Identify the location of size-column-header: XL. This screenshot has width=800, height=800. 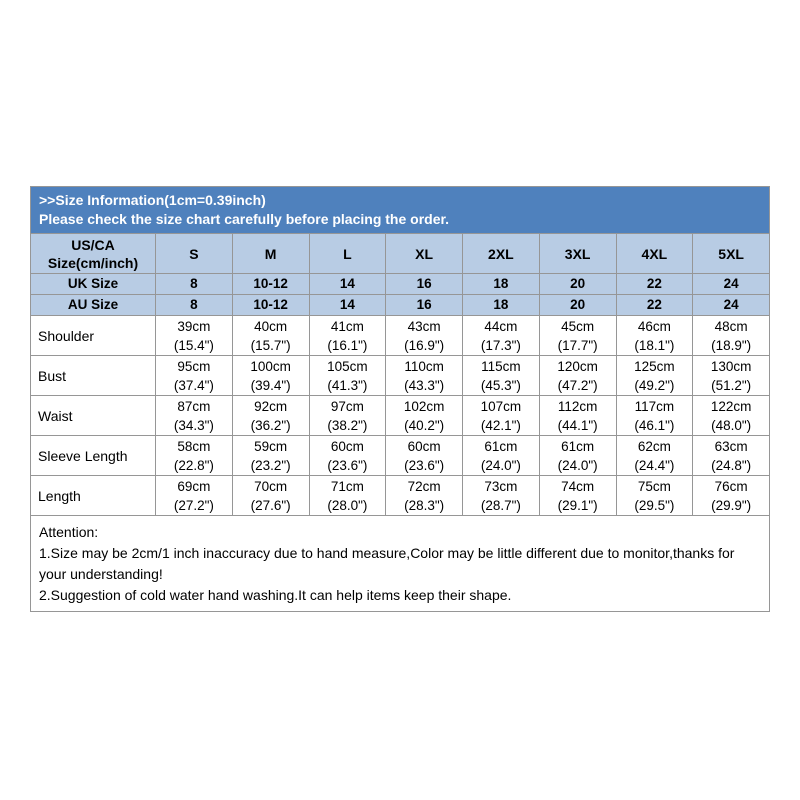
(424, 253).